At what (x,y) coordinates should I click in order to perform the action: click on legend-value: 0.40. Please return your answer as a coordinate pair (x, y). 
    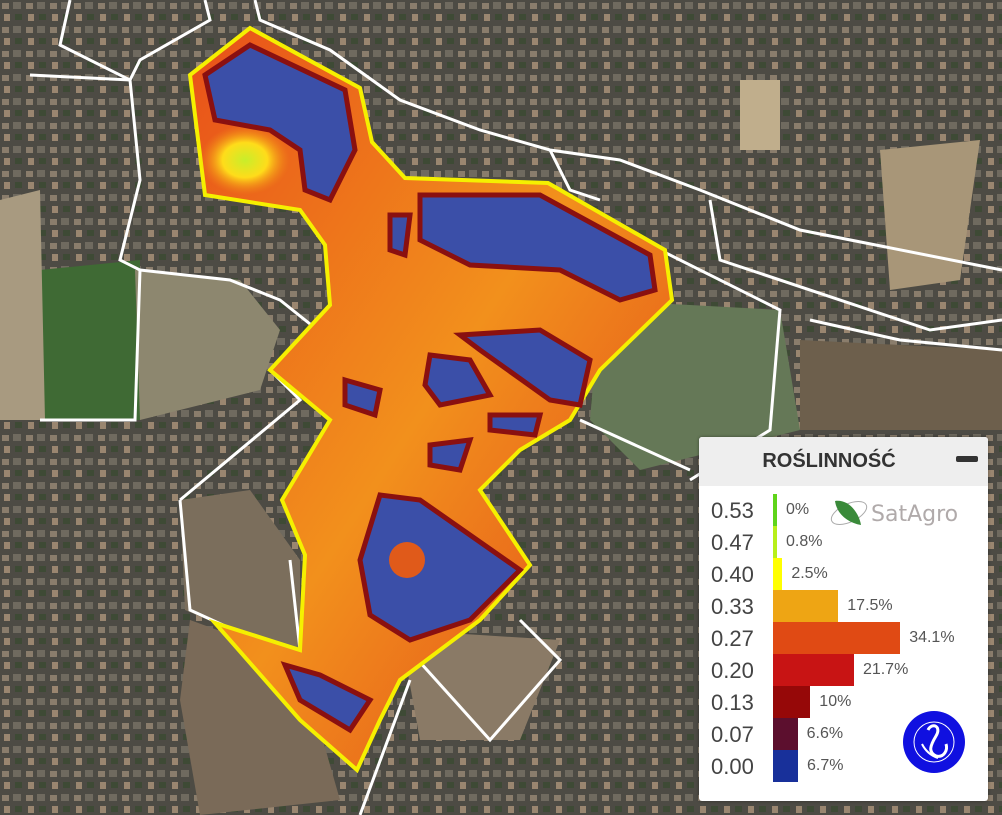
    Looking at the image, I should click on (732, 574).